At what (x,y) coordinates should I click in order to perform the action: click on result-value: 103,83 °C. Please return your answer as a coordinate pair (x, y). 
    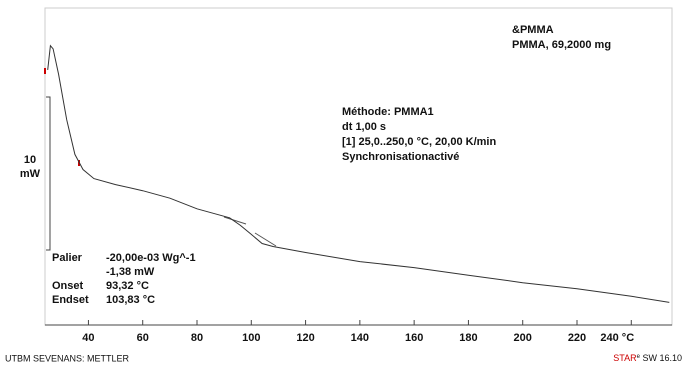
    Looking at the image, I should click on (130, 300).